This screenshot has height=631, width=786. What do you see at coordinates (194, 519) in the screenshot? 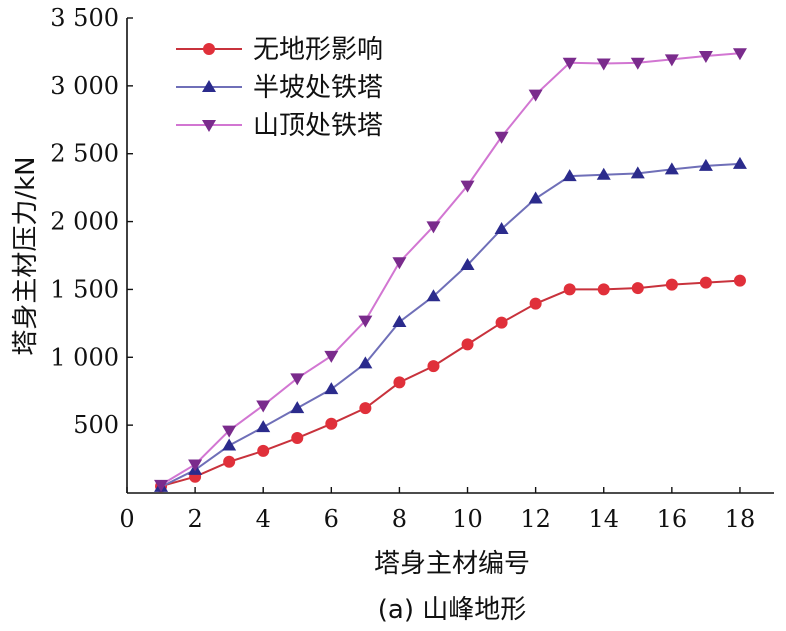
I see `x-tick-label: 2` at bounding box center [194, 519].